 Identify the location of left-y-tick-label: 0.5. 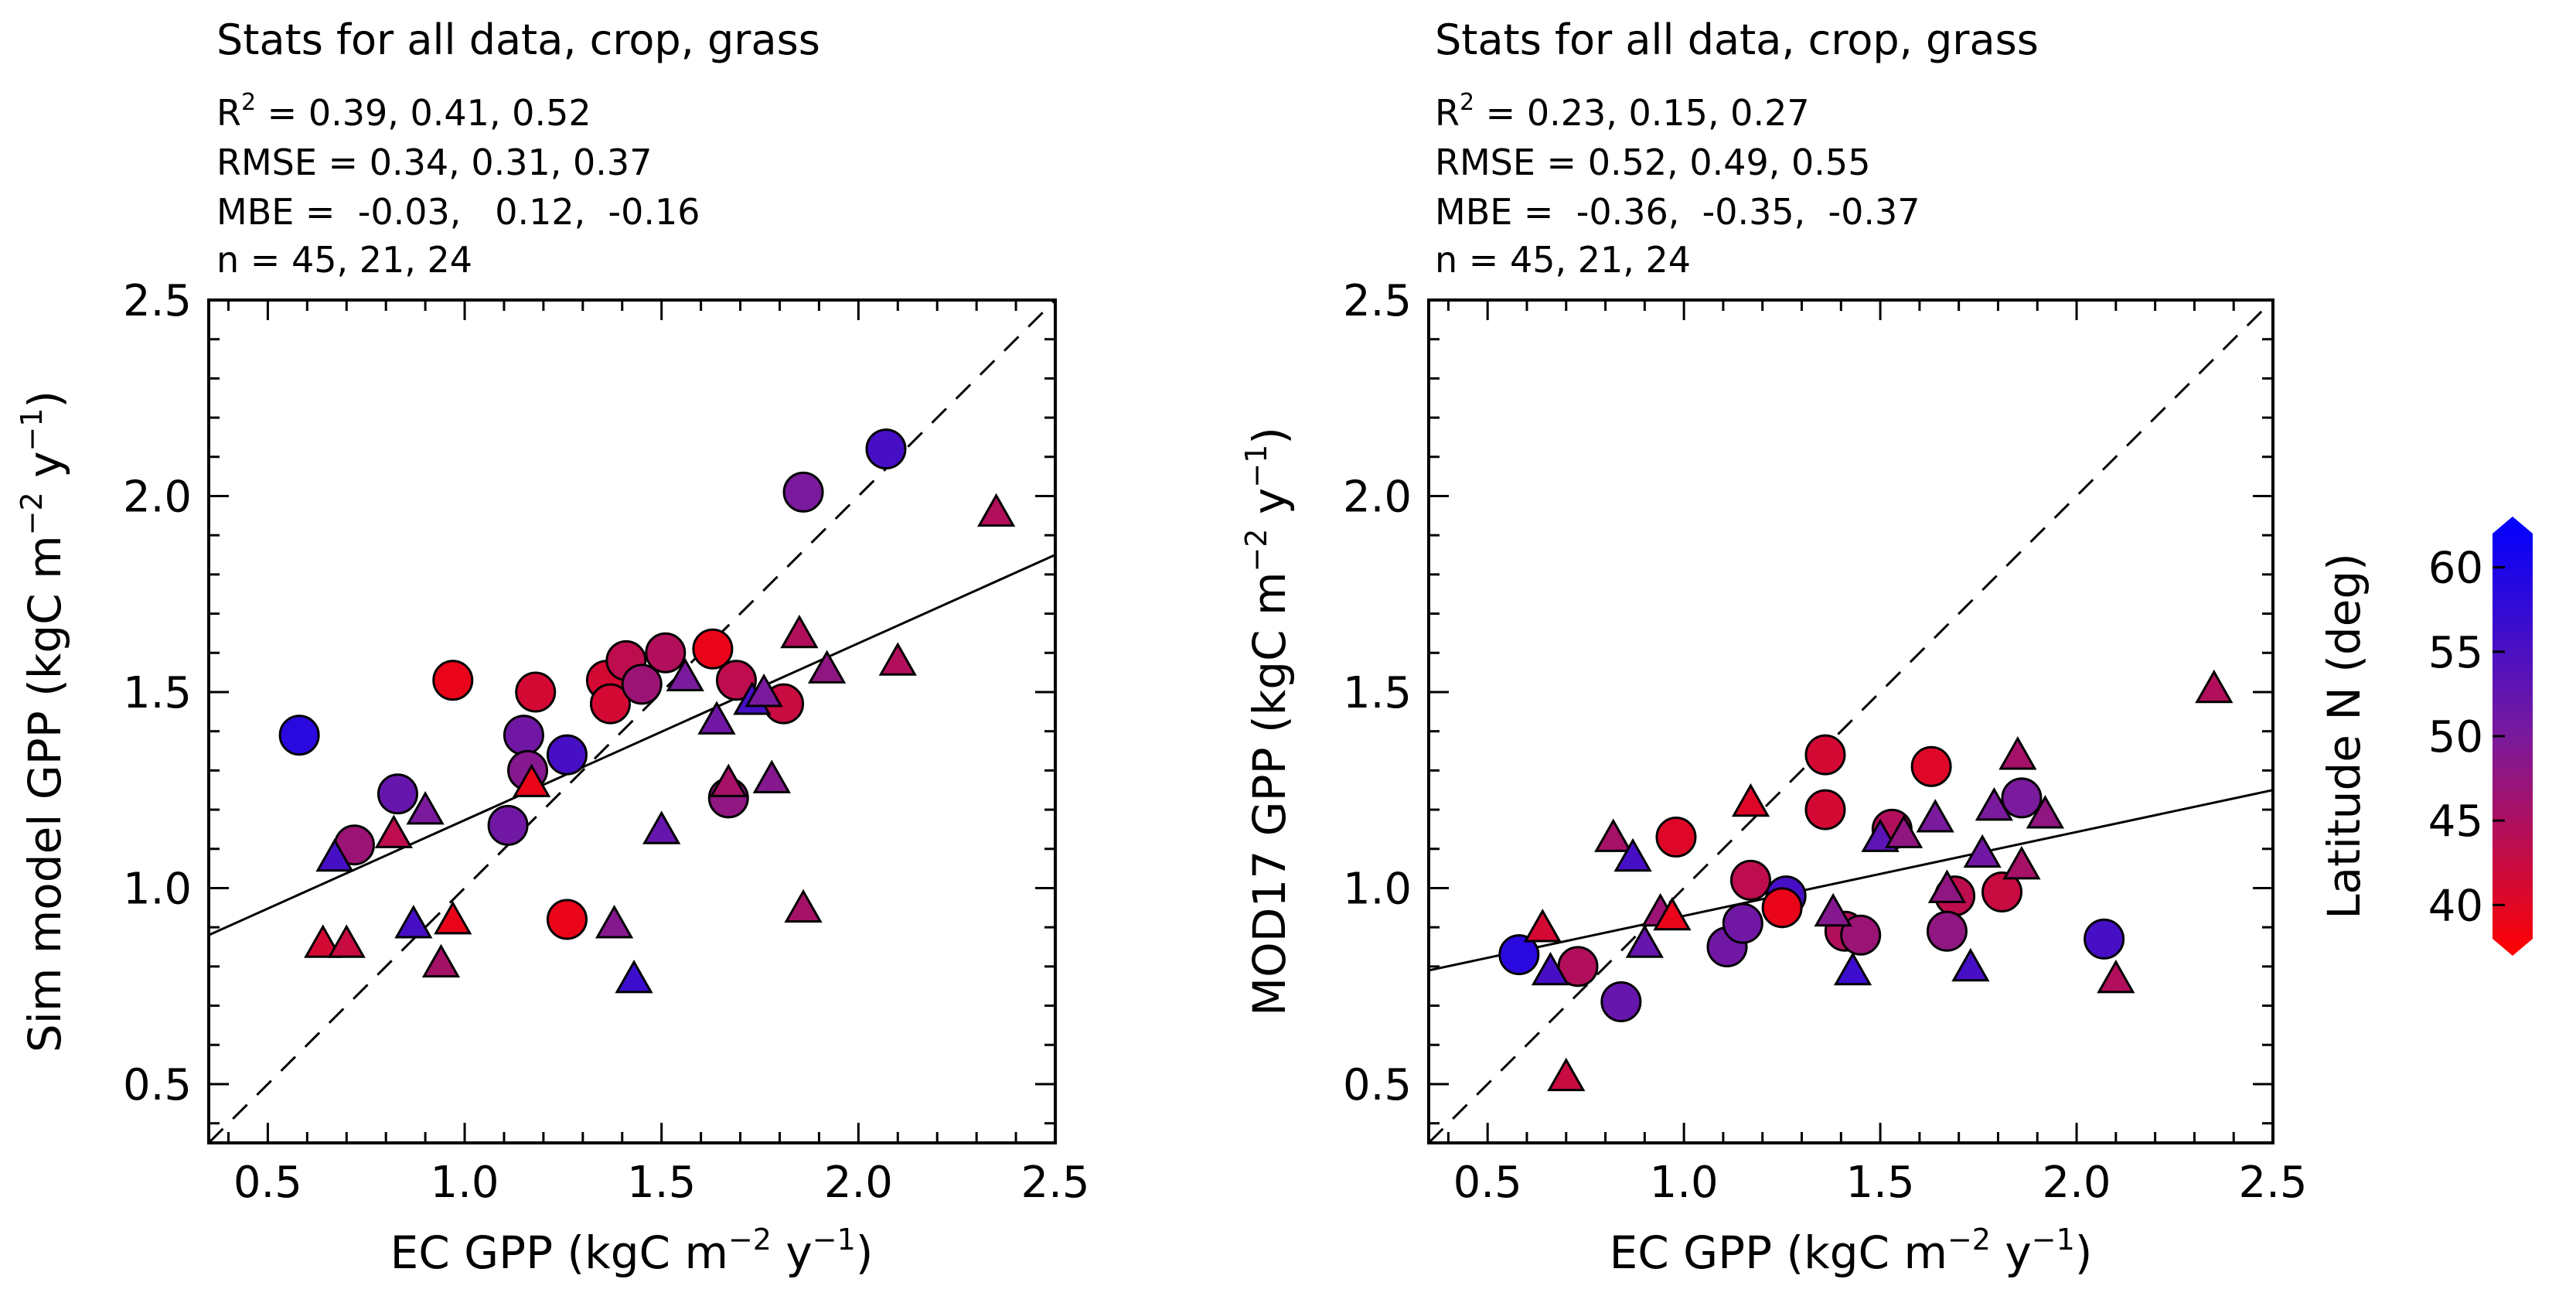
(157, 1085).